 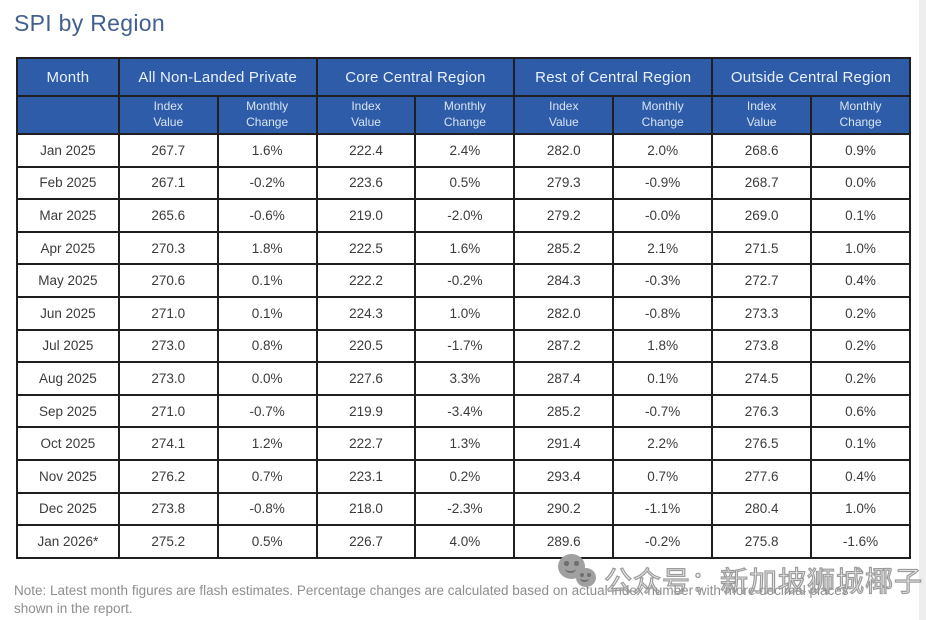 What do you see at coordinates (68, 476) in the screenshot?
I see `month-cell: Nov 2025` at bounding box center [68, 476].